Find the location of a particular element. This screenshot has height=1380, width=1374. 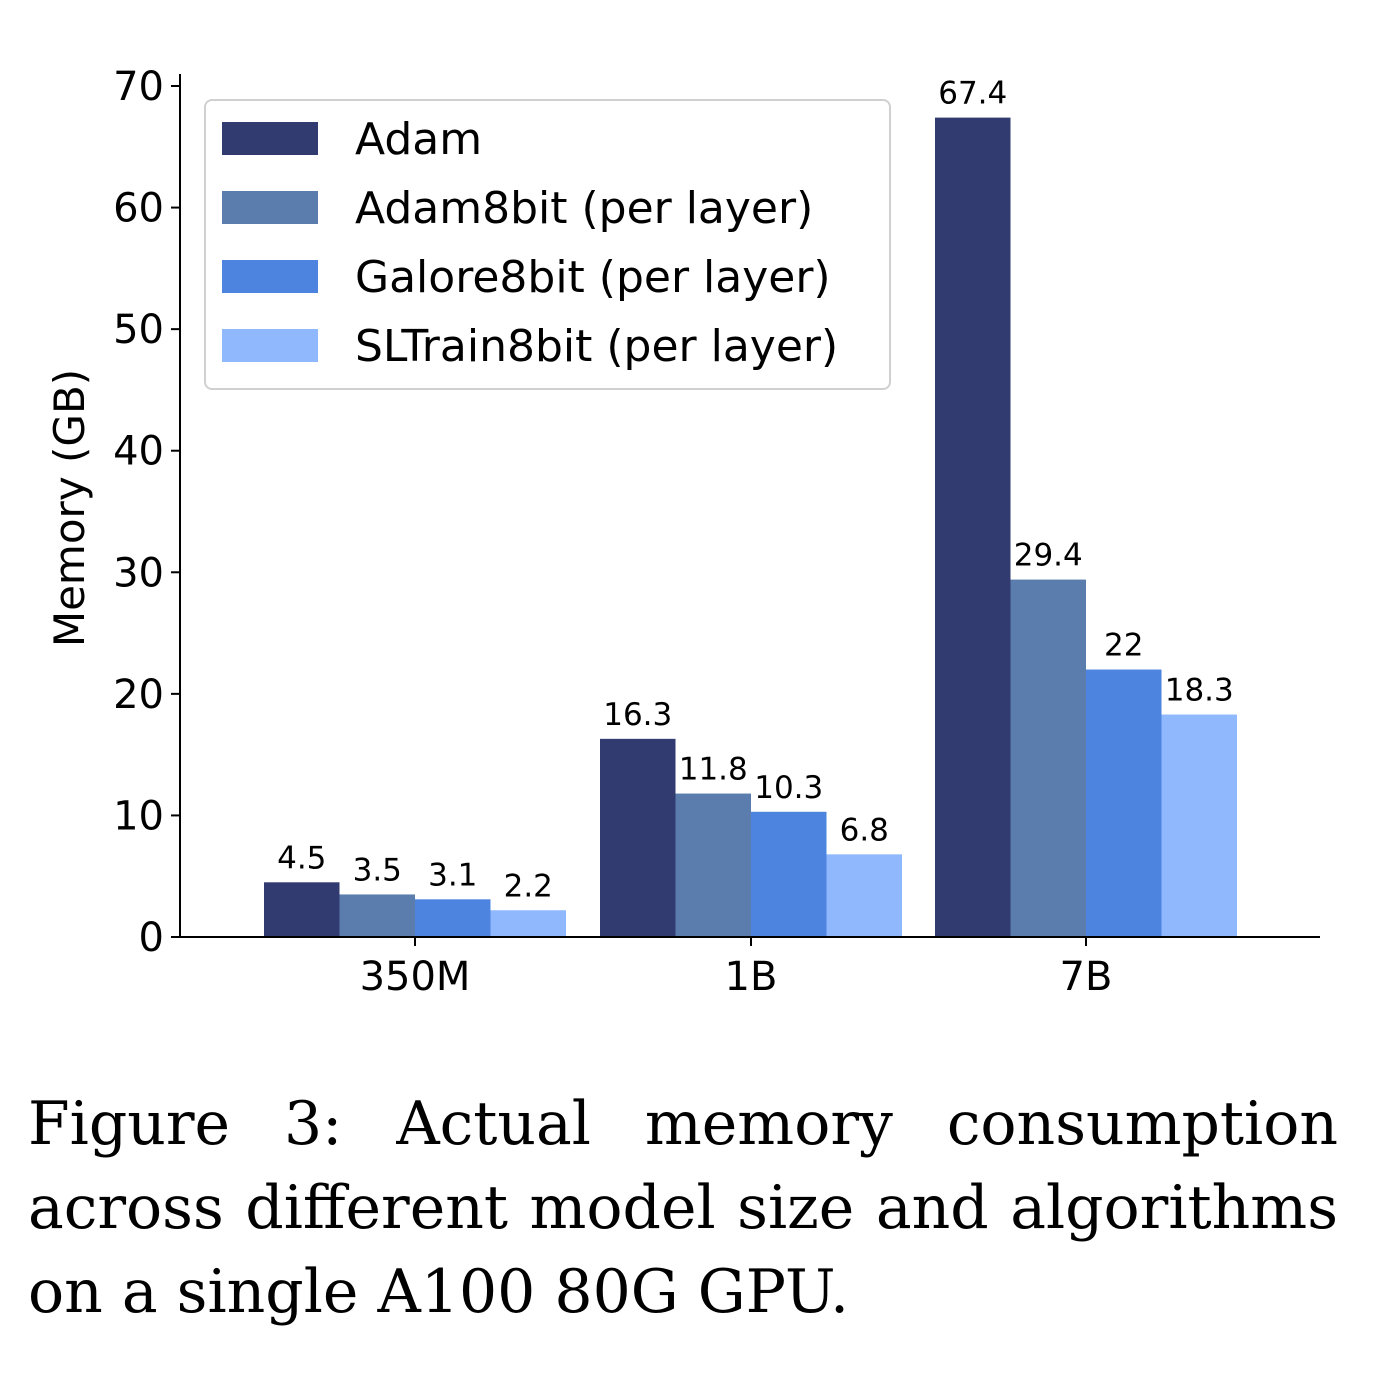

legend-entry-label: Galore8bit (per layer) is located at coordinates (593, 277).